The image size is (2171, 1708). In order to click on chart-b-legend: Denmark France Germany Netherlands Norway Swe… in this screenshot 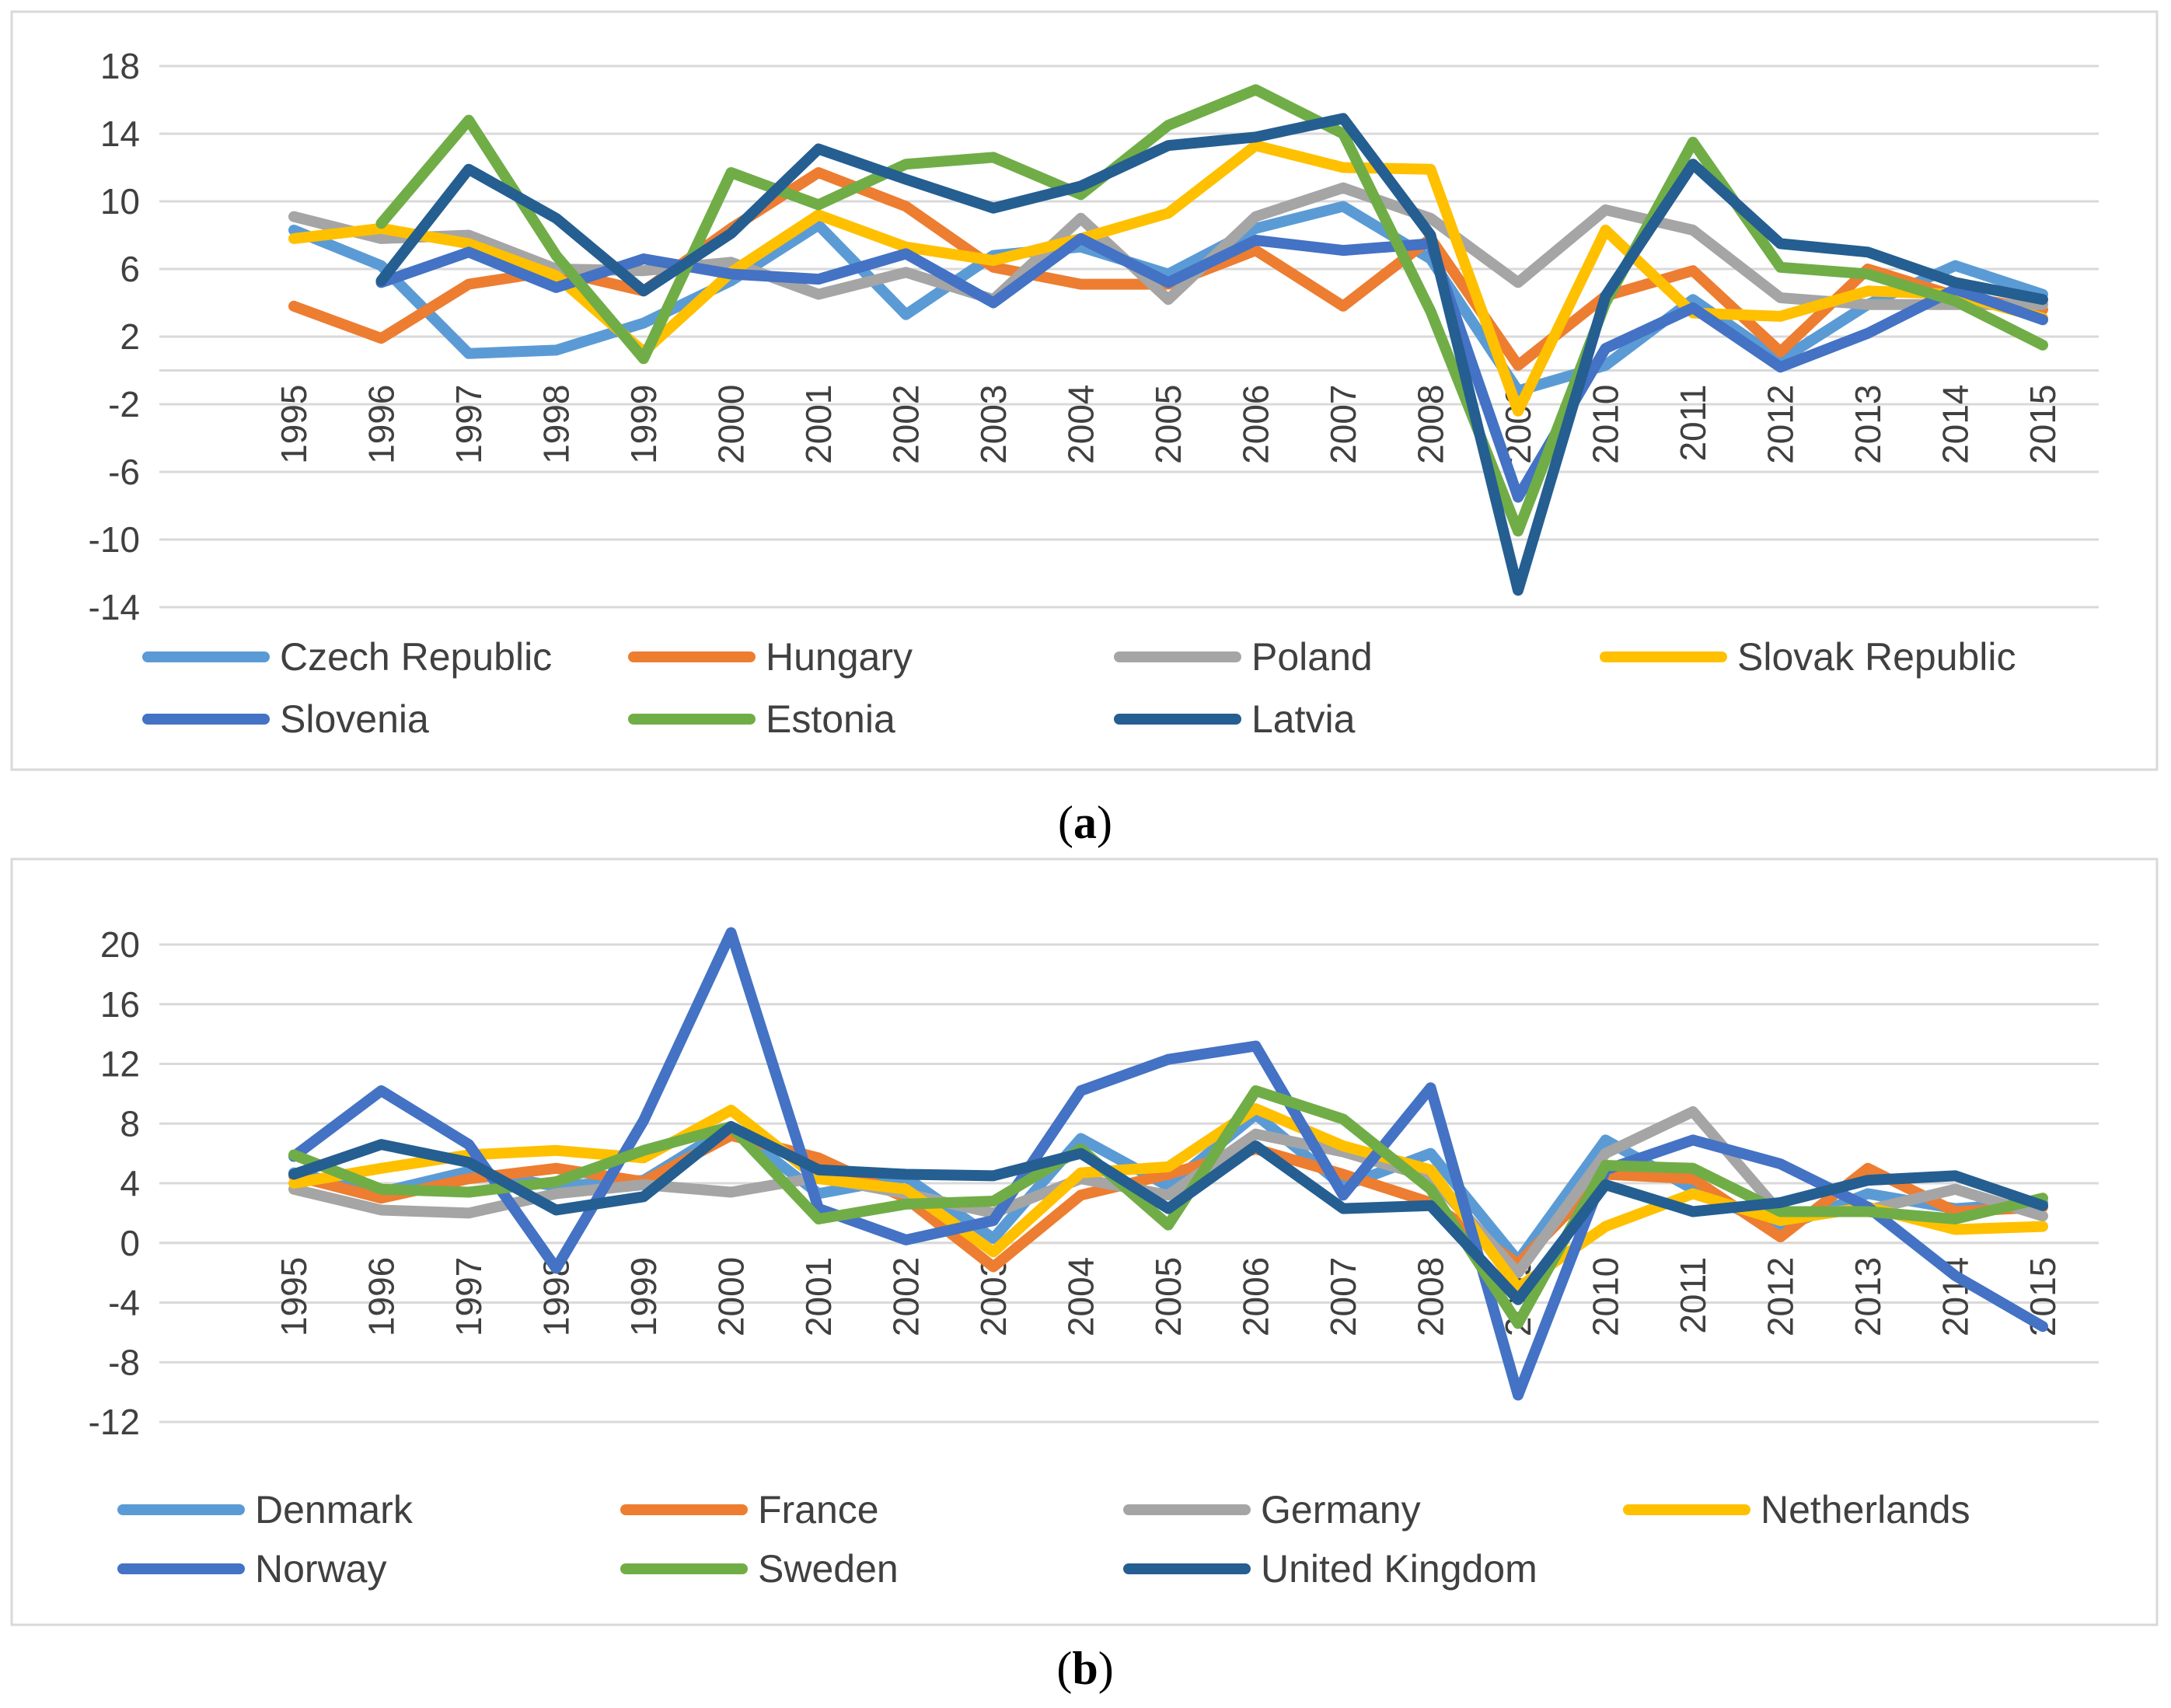, I will do `click(1043, 1539)`.